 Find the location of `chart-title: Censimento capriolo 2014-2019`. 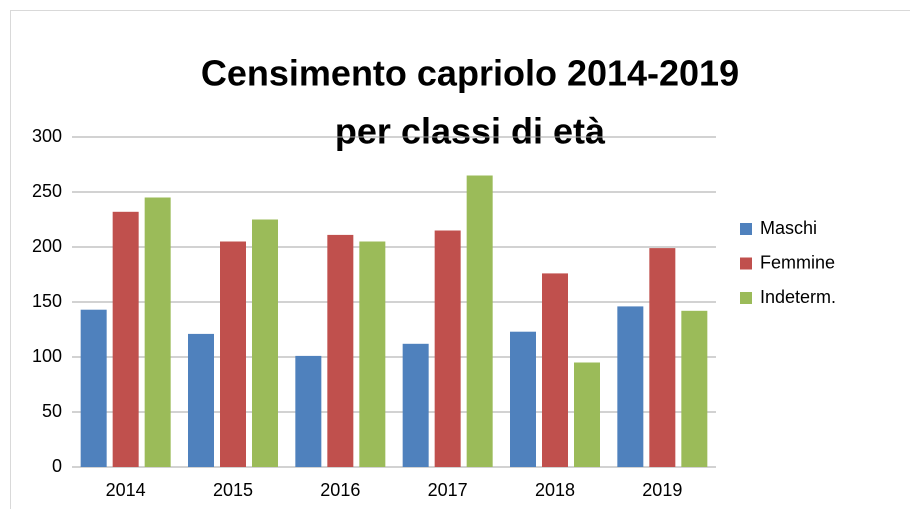

chart-title: Censimento capriolo 2014-2019 is located at coordinates (470, 73).